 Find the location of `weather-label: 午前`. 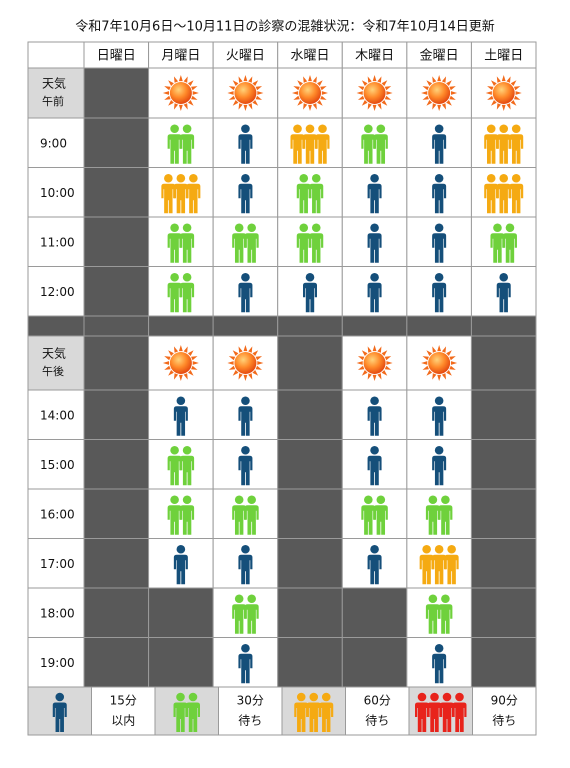

weather-label: 午前 is located at coordinates (53, 101).